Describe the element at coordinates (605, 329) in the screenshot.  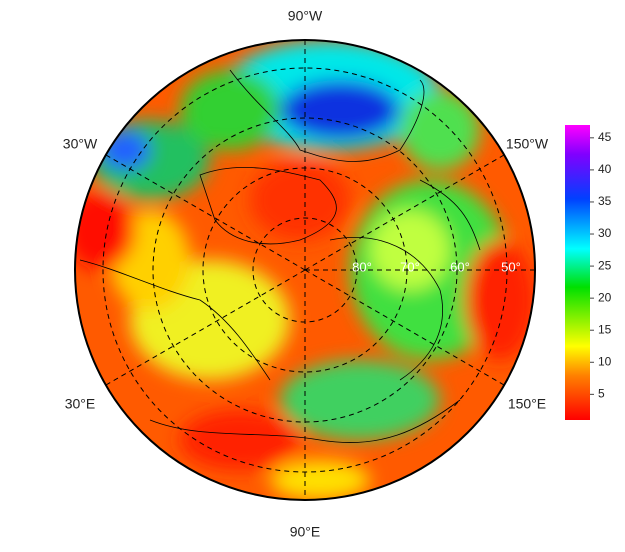
I see `colorbar-tick-label: 15` at that location.